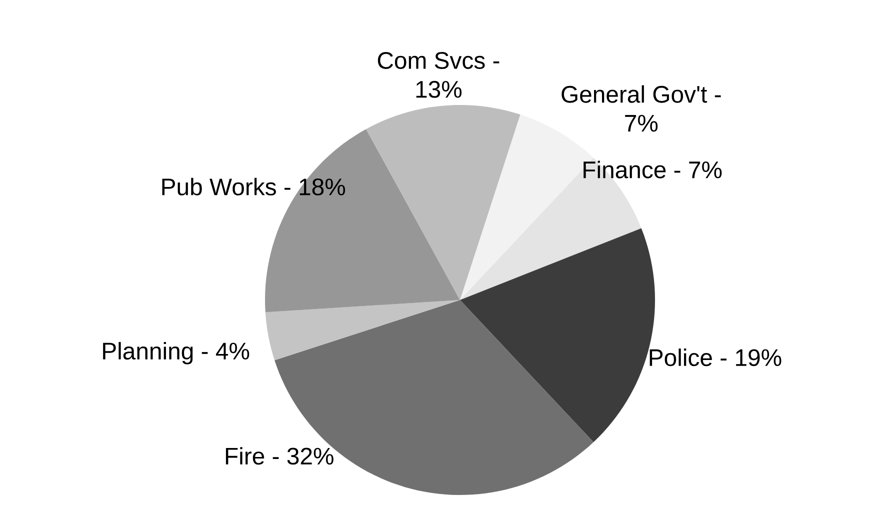  Describe the element at coordinates (439, 89) in the screenshot. I see `data-label: 13%` at that location.